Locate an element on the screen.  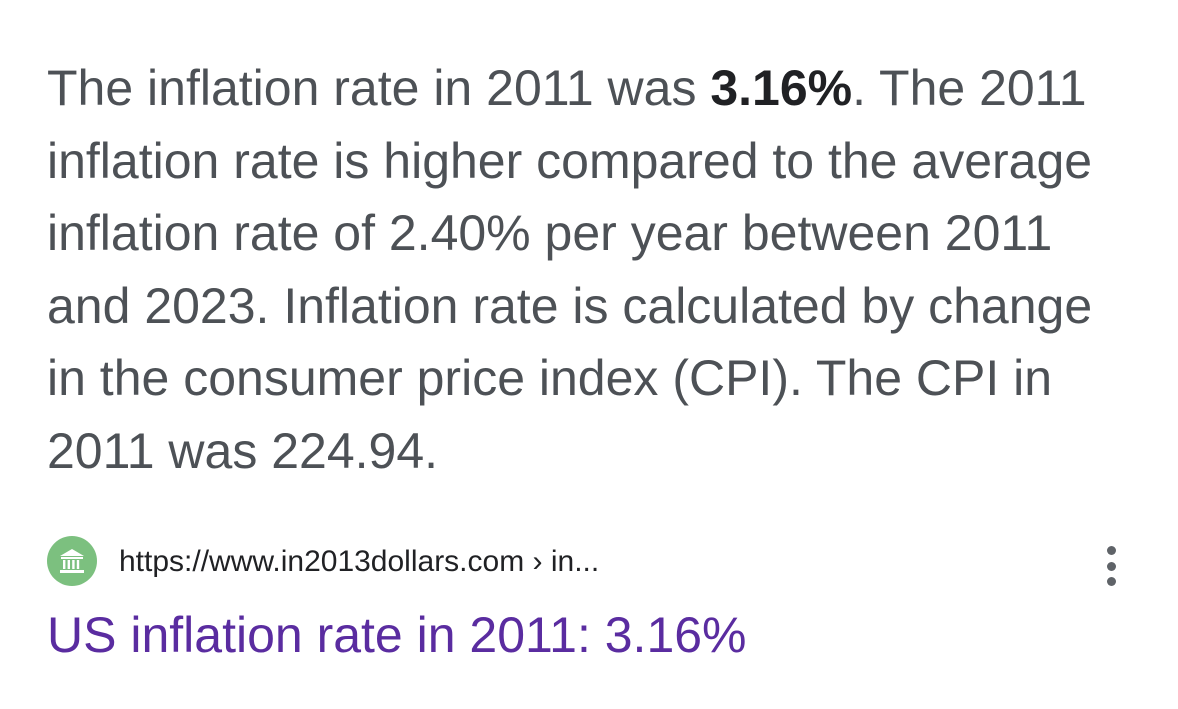
bank-building-icon-glyph is located at coordinates (72, 561).